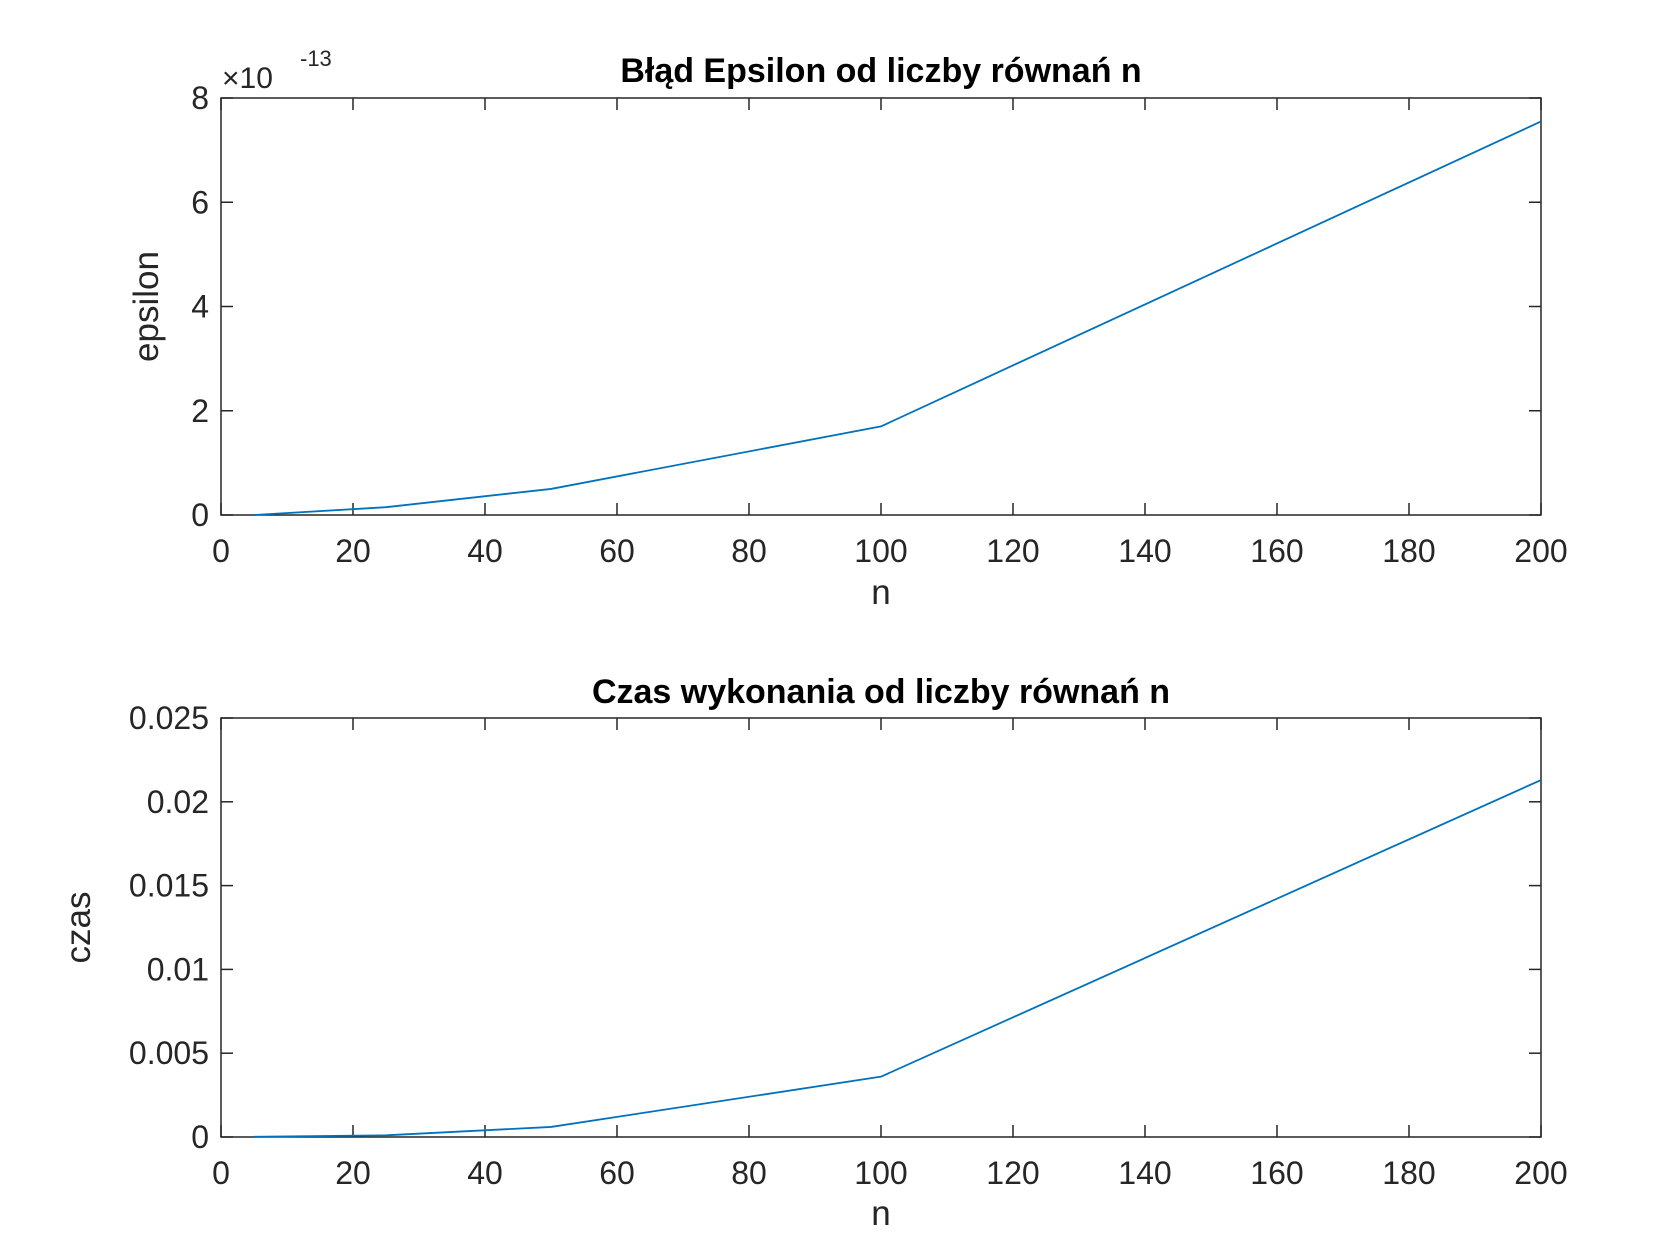  I want to click on czas-x-tick-label: 80, so click(749, 1173).